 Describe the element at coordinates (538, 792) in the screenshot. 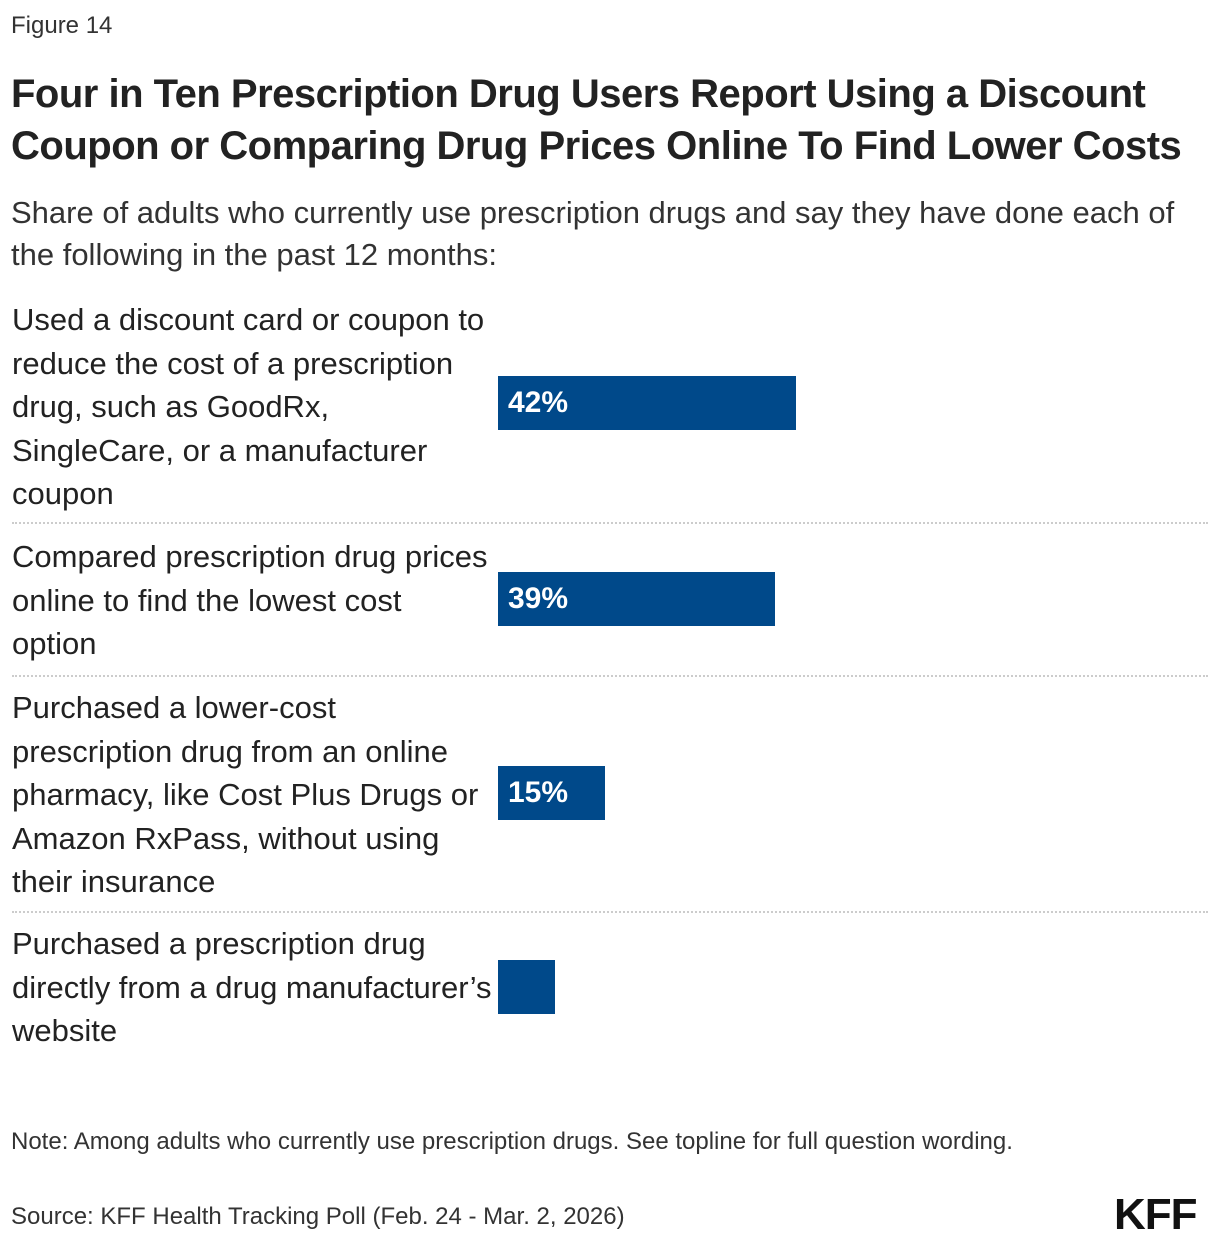

I see `data-label: 15%` at that location.